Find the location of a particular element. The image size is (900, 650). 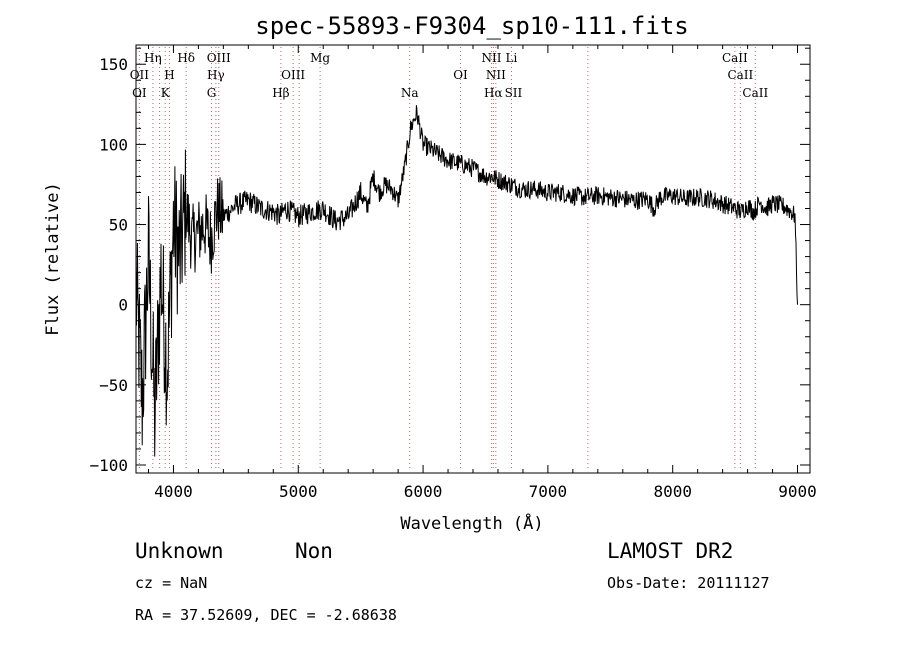

y-tick-label: 50 is located at coordinates (118, 225).